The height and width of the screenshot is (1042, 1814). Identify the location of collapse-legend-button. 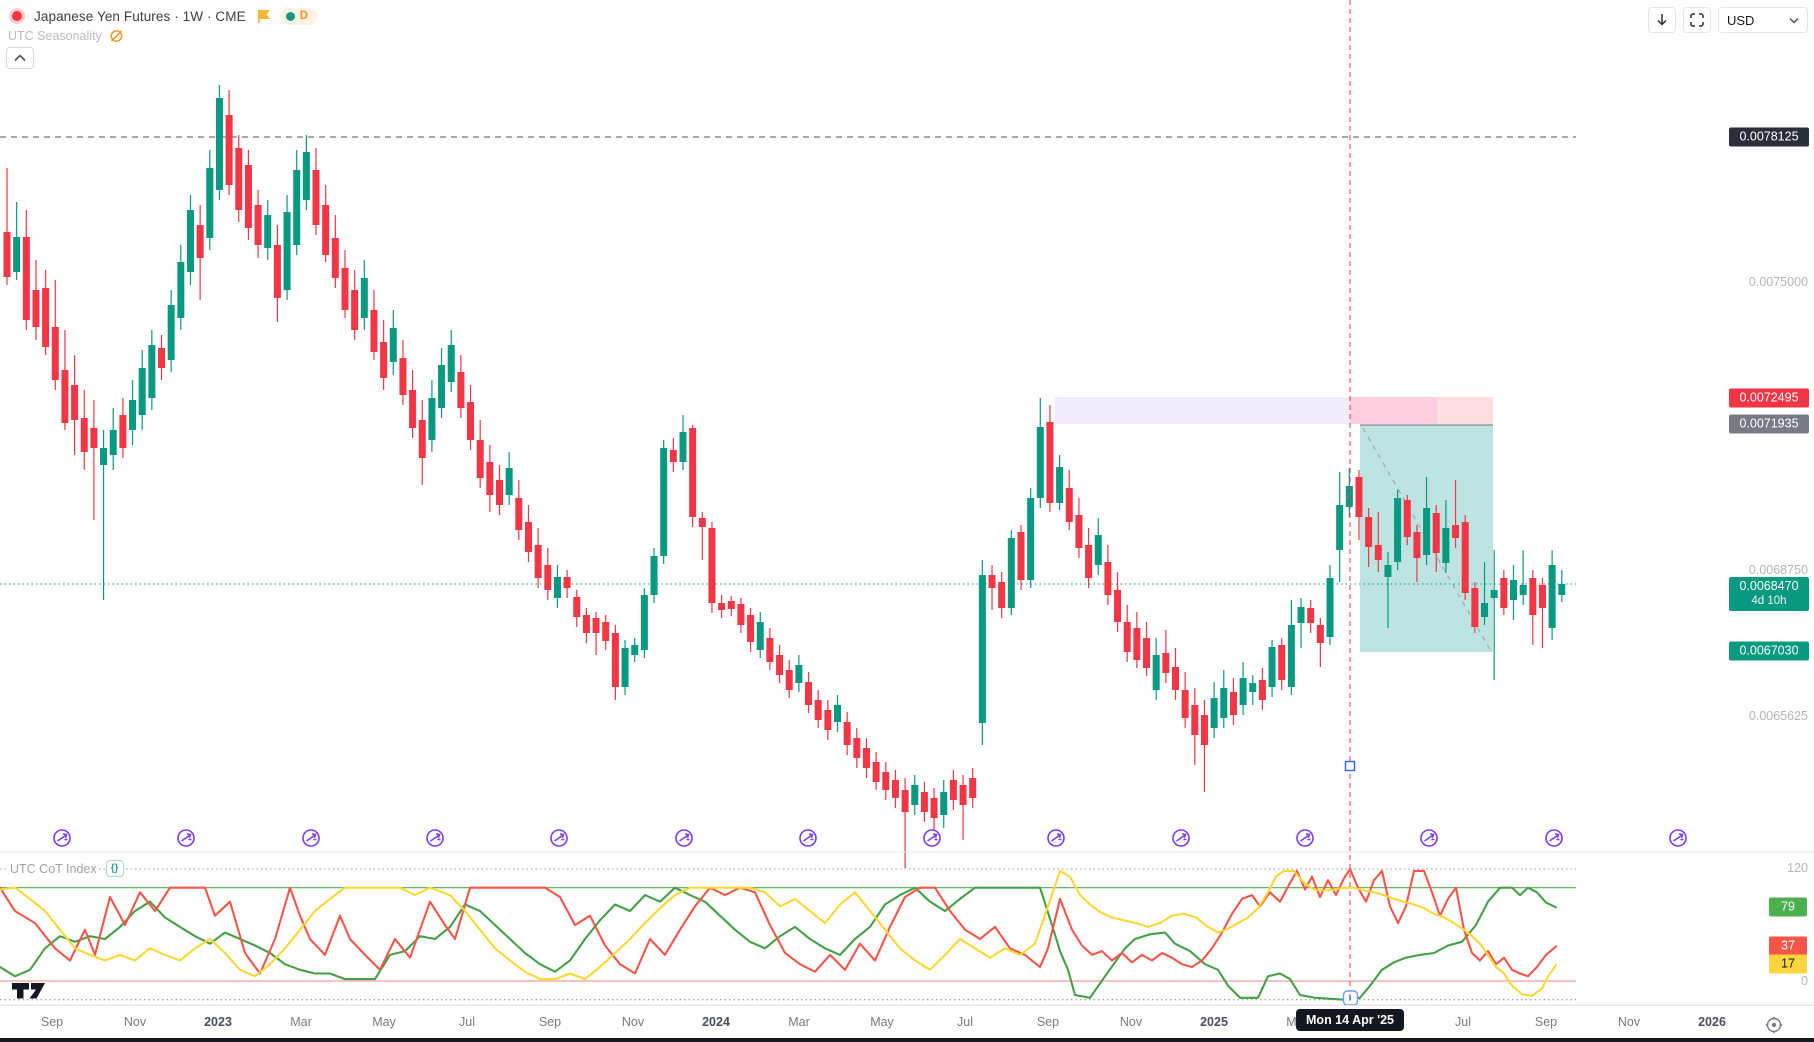
(20, 58).